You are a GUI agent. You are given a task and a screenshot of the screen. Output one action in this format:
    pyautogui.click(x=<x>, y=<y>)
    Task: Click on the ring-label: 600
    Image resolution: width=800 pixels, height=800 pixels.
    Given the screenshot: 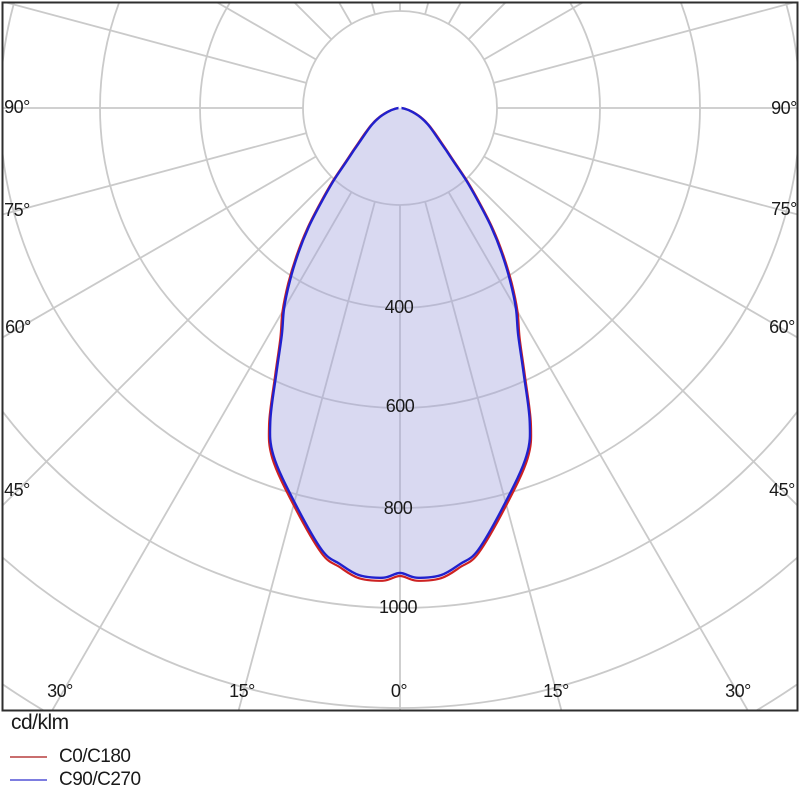 What is the action you would take?
    pyautogui.click(x=400, y=406)
    